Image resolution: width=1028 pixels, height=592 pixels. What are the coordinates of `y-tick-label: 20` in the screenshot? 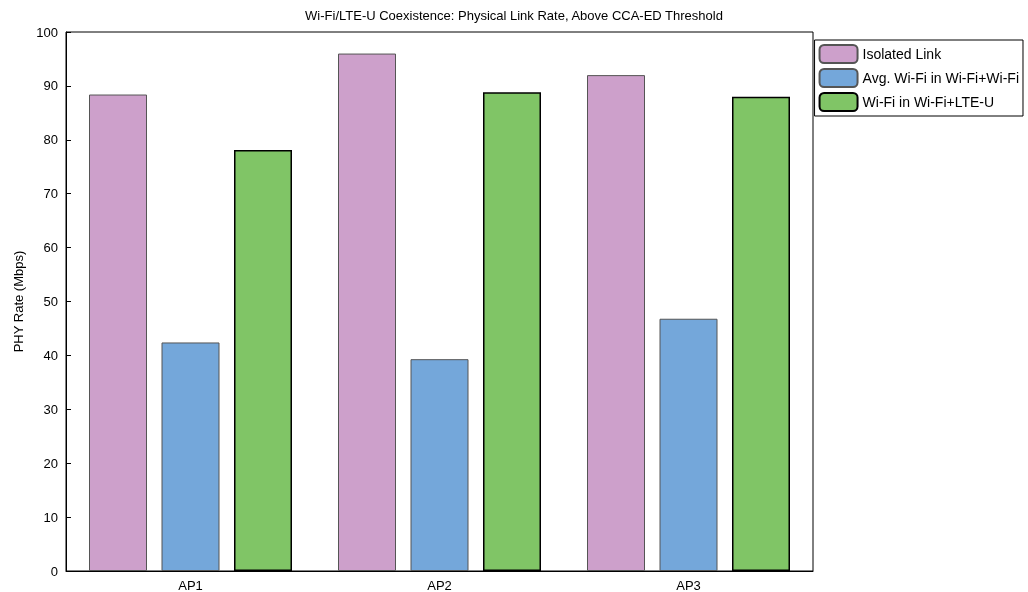 It's located at (50, 463).